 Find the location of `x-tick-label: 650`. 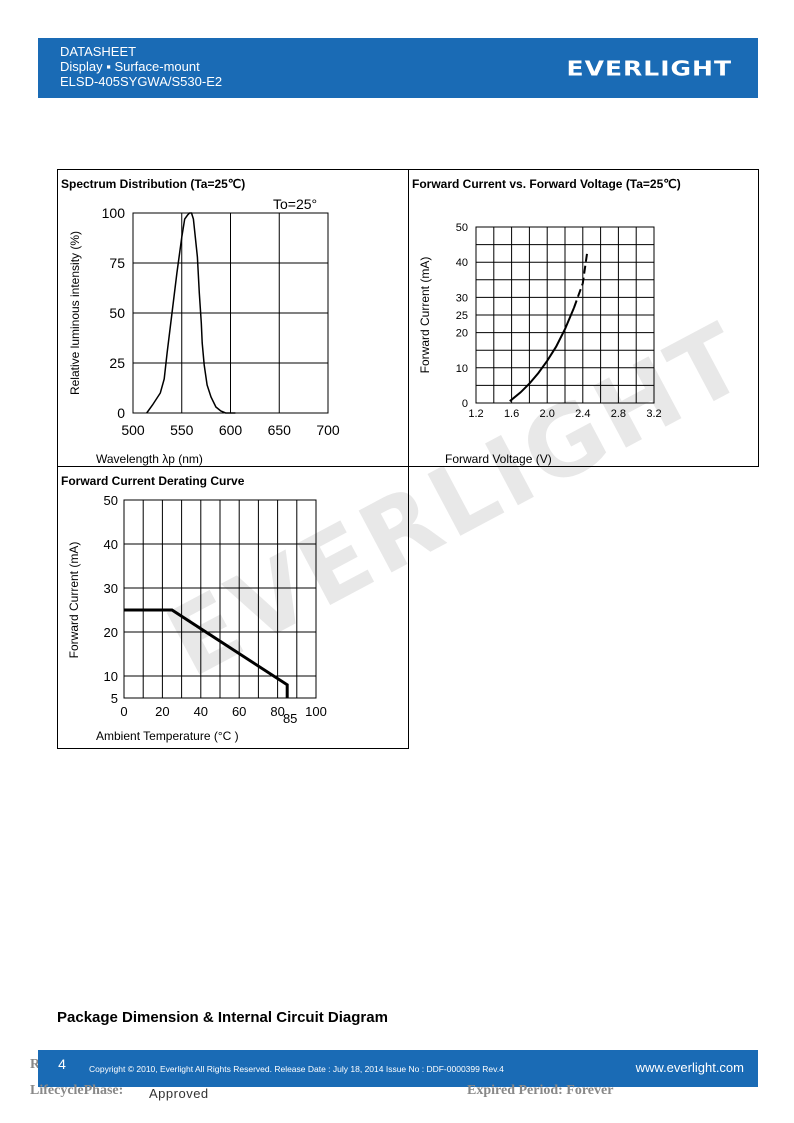

x-tick-label: 650 is located at coordinates (280, 430).